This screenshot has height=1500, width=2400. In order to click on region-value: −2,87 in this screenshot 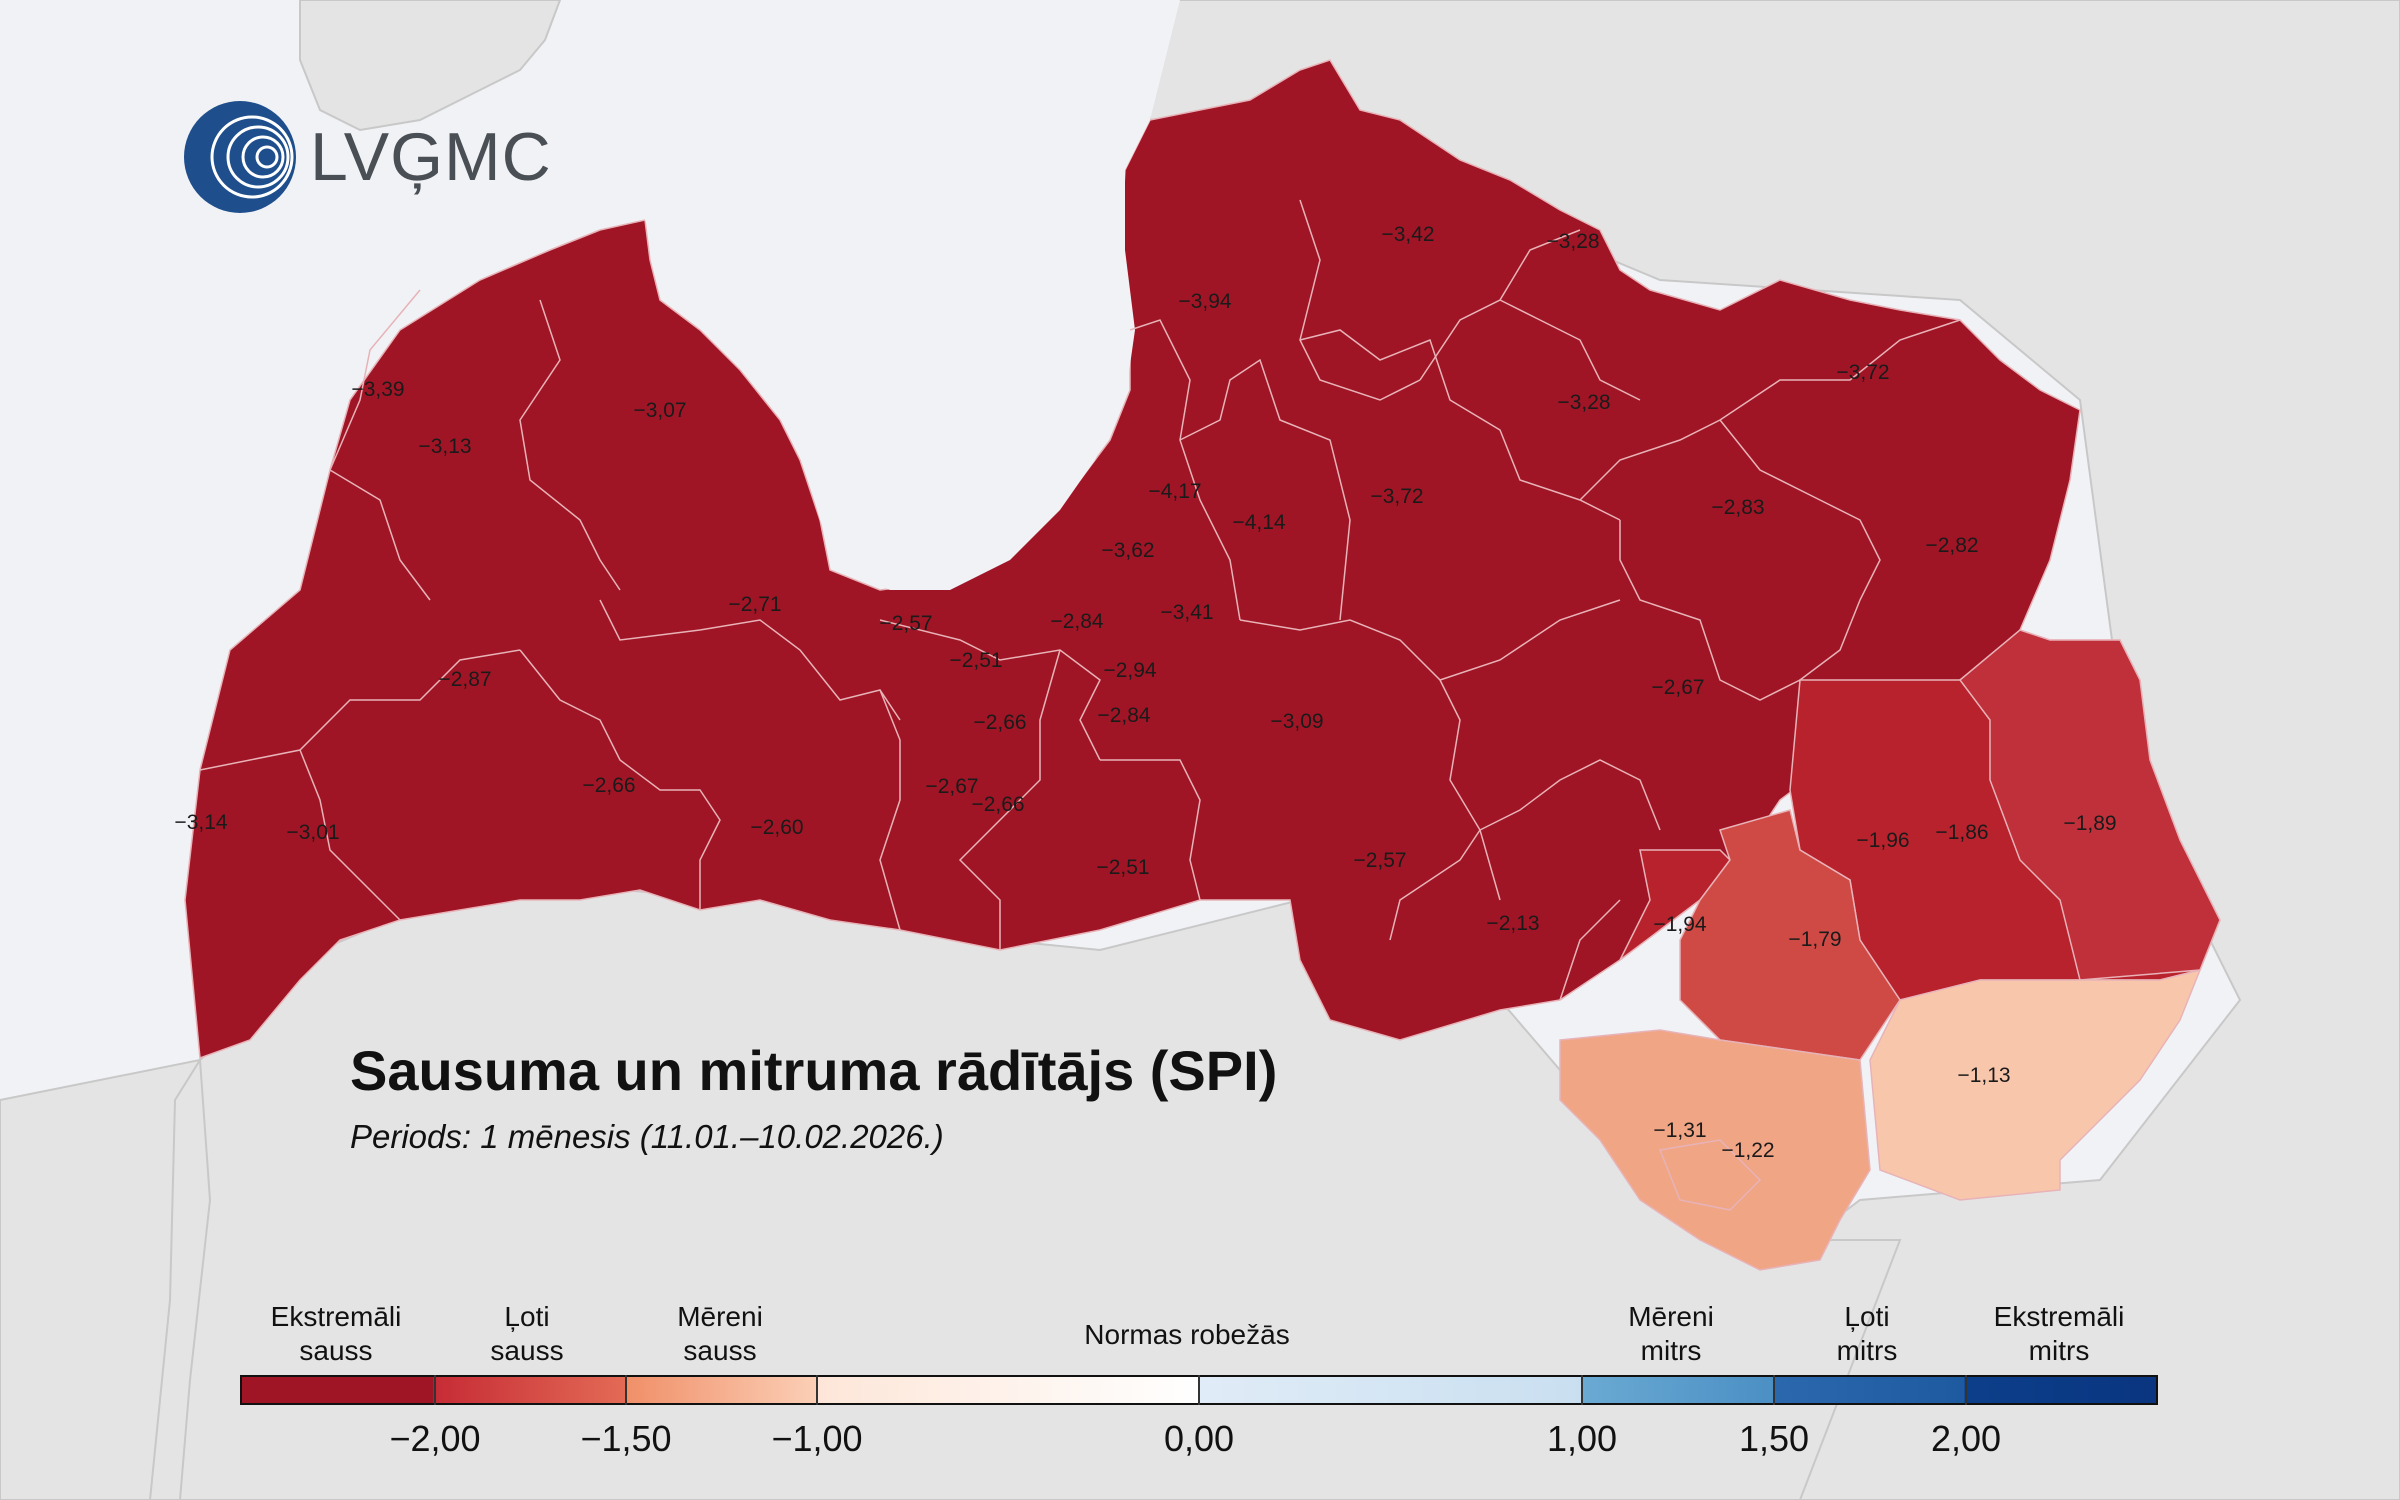, I will do `click(465, 679)`.